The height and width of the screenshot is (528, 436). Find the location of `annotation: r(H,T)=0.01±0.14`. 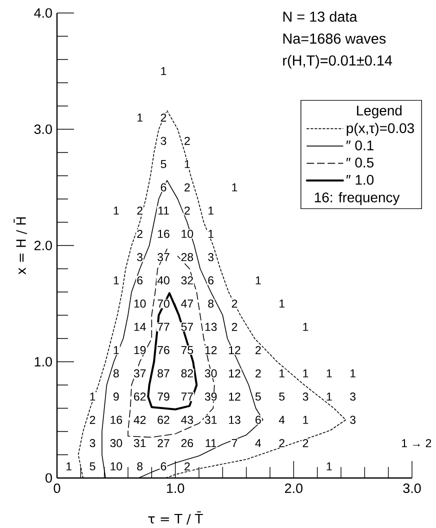

annotation: r(H,T)=0.01±0.14 is located at coordinates (337, 61).